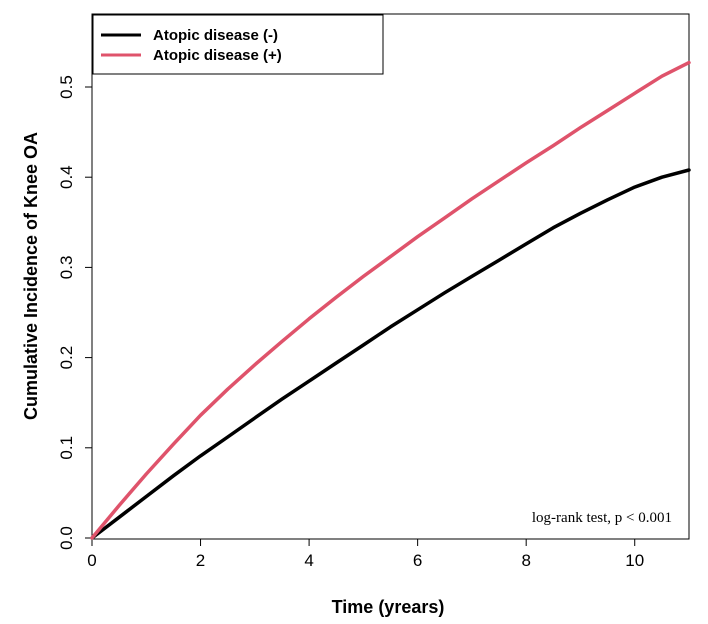  What do you see at coordinates (525, 560) in the screenshot?
I see `x-tick-label: 8` at bounding box center [525, 560].